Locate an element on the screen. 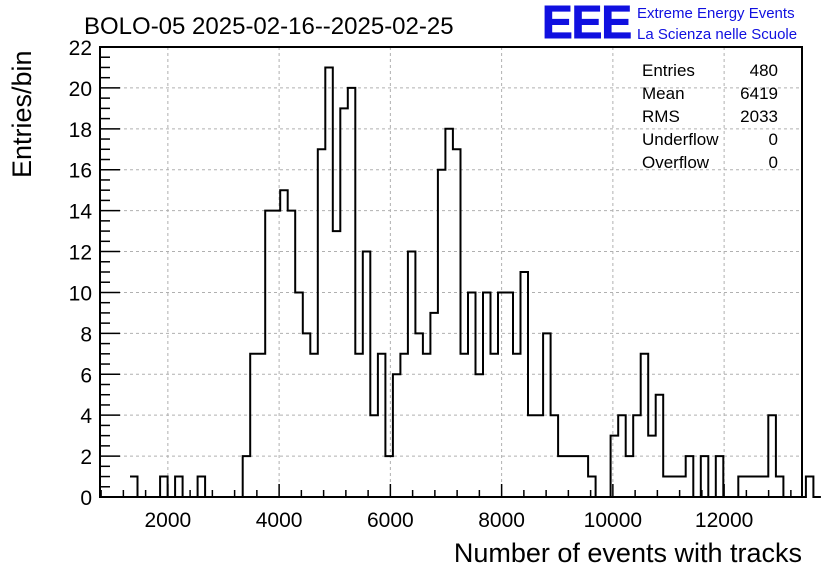 This screenshot has width=836, height=572. y-tick-label: 12 is located at coordinates (80, 253).